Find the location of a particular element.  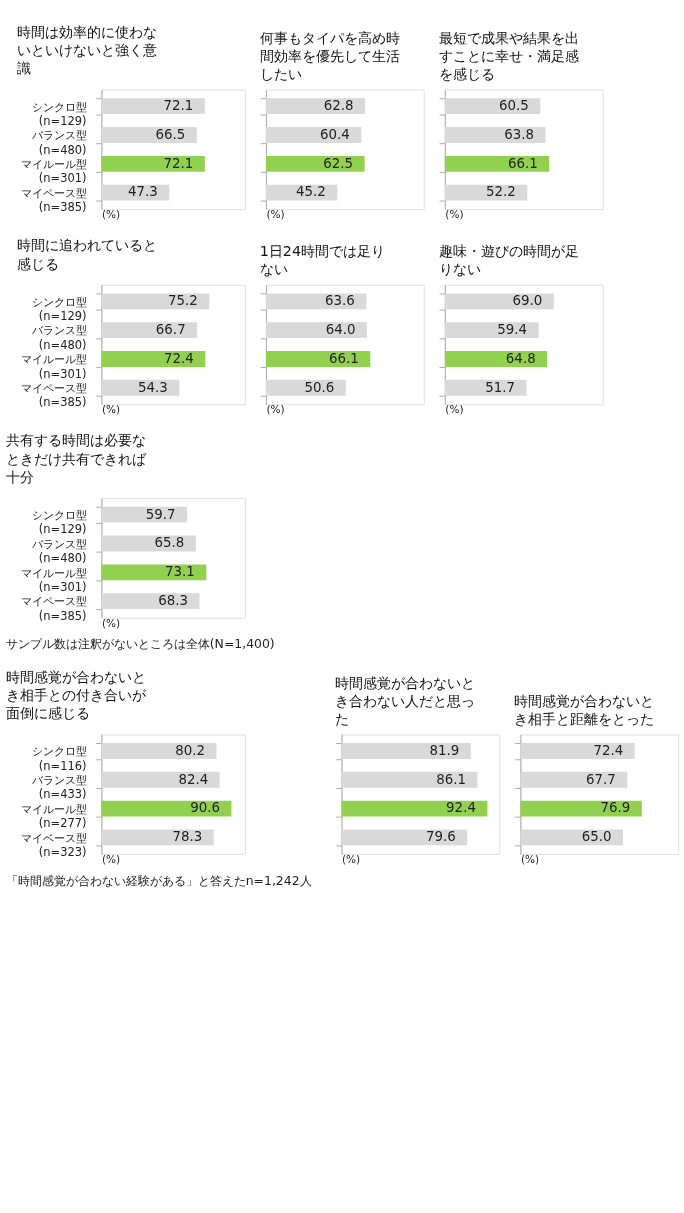

y-tick-label: シンクロ型 (n=116) is located at coordinates (59, 758).